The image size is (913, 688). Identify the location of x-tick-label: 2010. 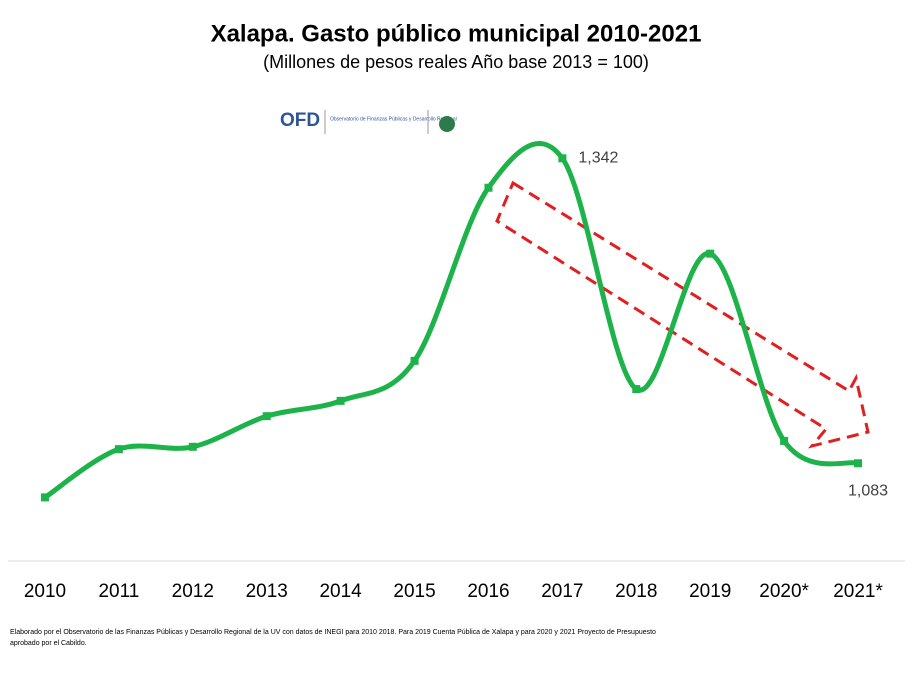
(45, 591).